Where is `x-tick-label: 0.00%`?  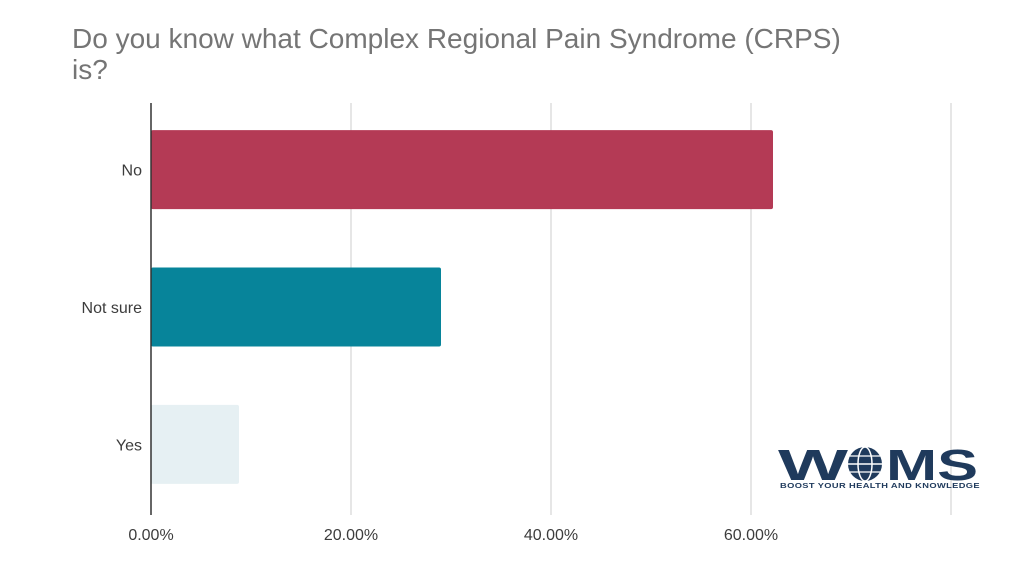
x-tick-label: 0.00% is located at coordinates (150, 535).